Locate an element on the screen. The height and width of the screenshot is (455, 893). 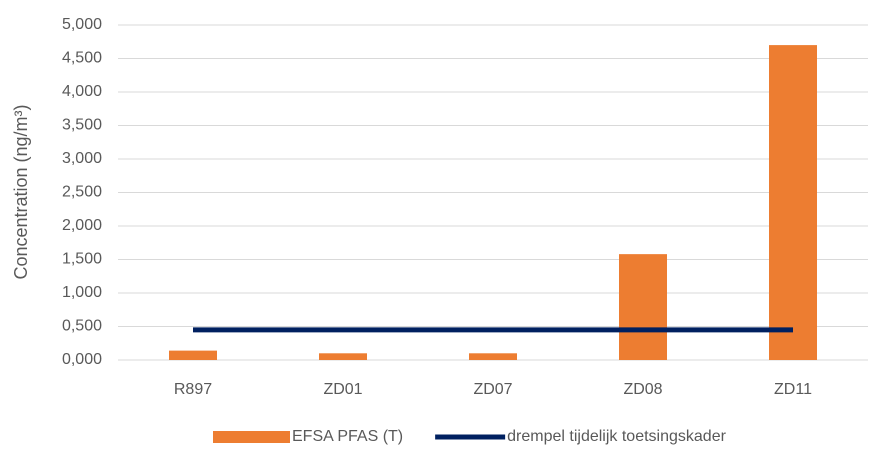
y-tick-label: 2,500 is located at coordinates (82, 192).